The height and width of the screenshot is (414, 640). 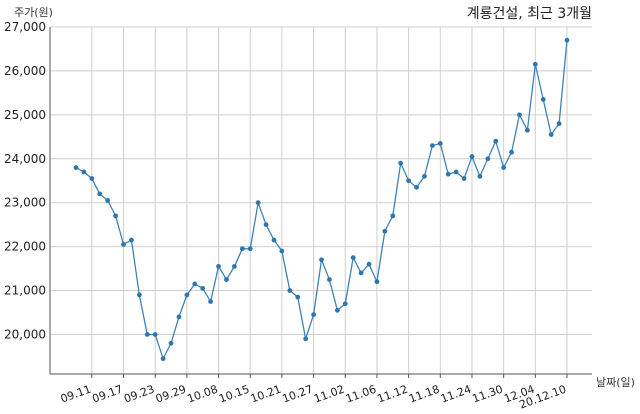 I want to click on x-tick-label: 10.15, so click(x=234, y=394).